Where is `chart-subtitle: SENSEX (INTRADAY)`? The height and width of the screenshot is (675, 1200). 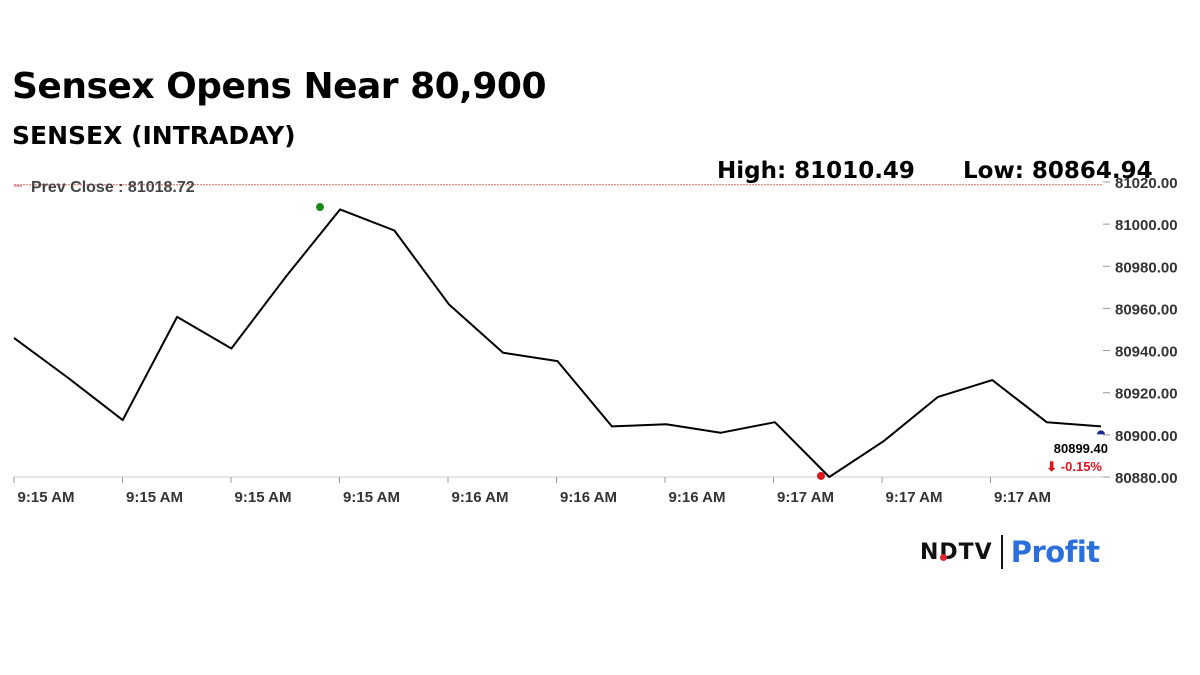 chart-subtitle: SENSEX (INTRADAY) is located at coordinates (154, 135).